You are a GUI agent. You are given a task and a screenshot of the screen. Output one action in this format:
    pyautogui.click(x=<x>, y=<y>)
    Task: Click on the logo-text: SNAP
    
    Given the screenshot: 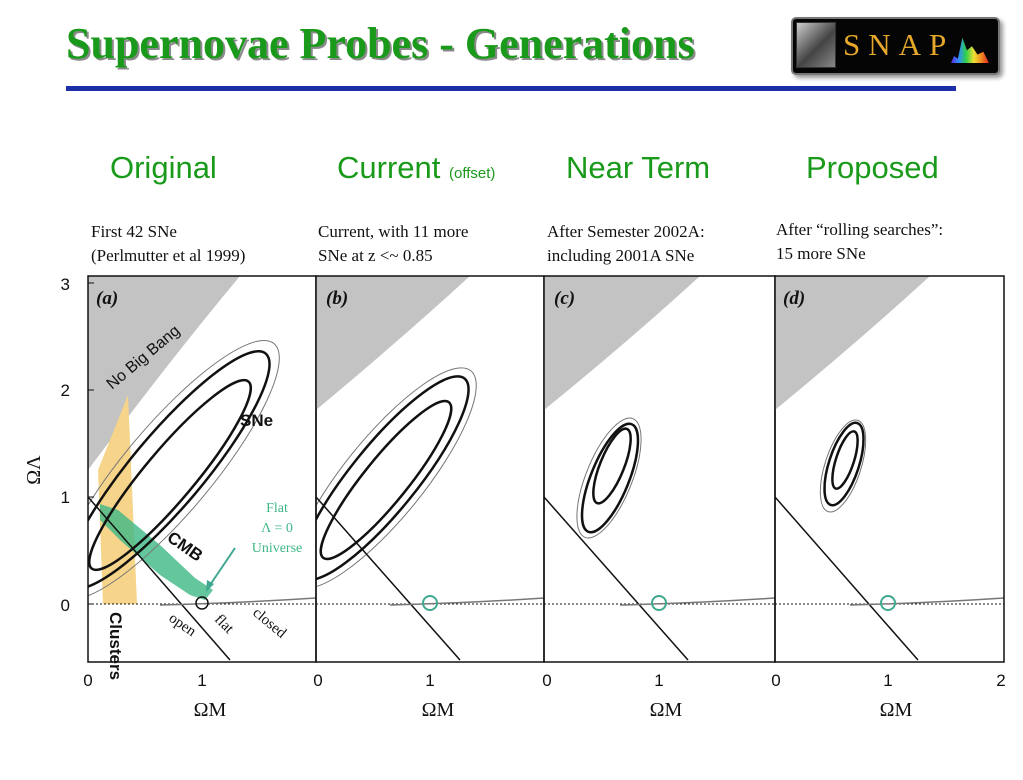 What is the action you would take?
    pyautogui.click(x=899, y=44)
    